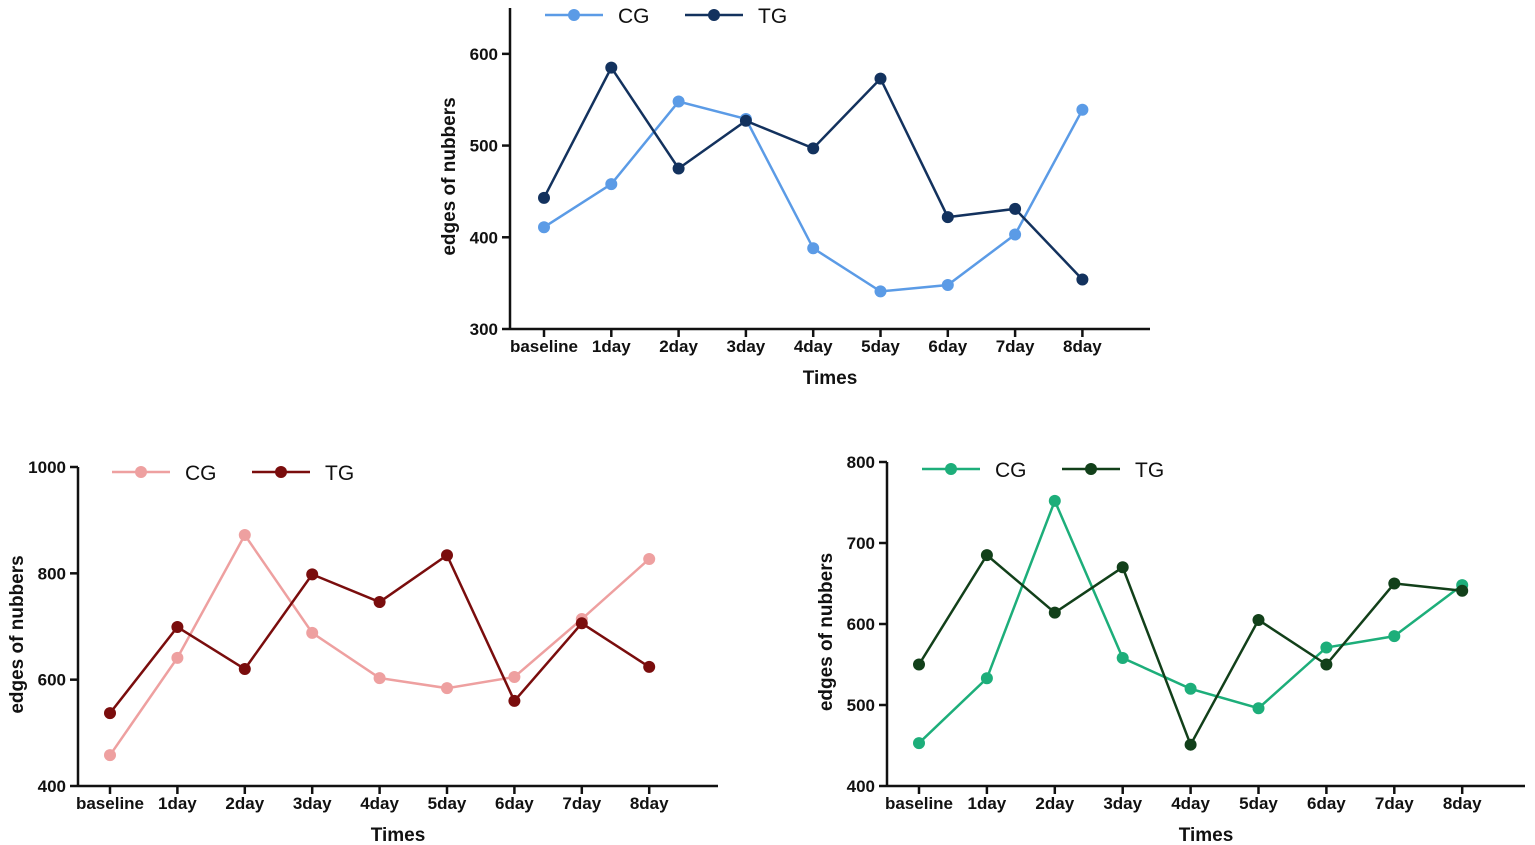 This screenshot has width=1535, height=845. What do you see at coordinates (484, 329) in the screenshot?
I see `y-tick-label: 300` at bounding box center [484, 329].